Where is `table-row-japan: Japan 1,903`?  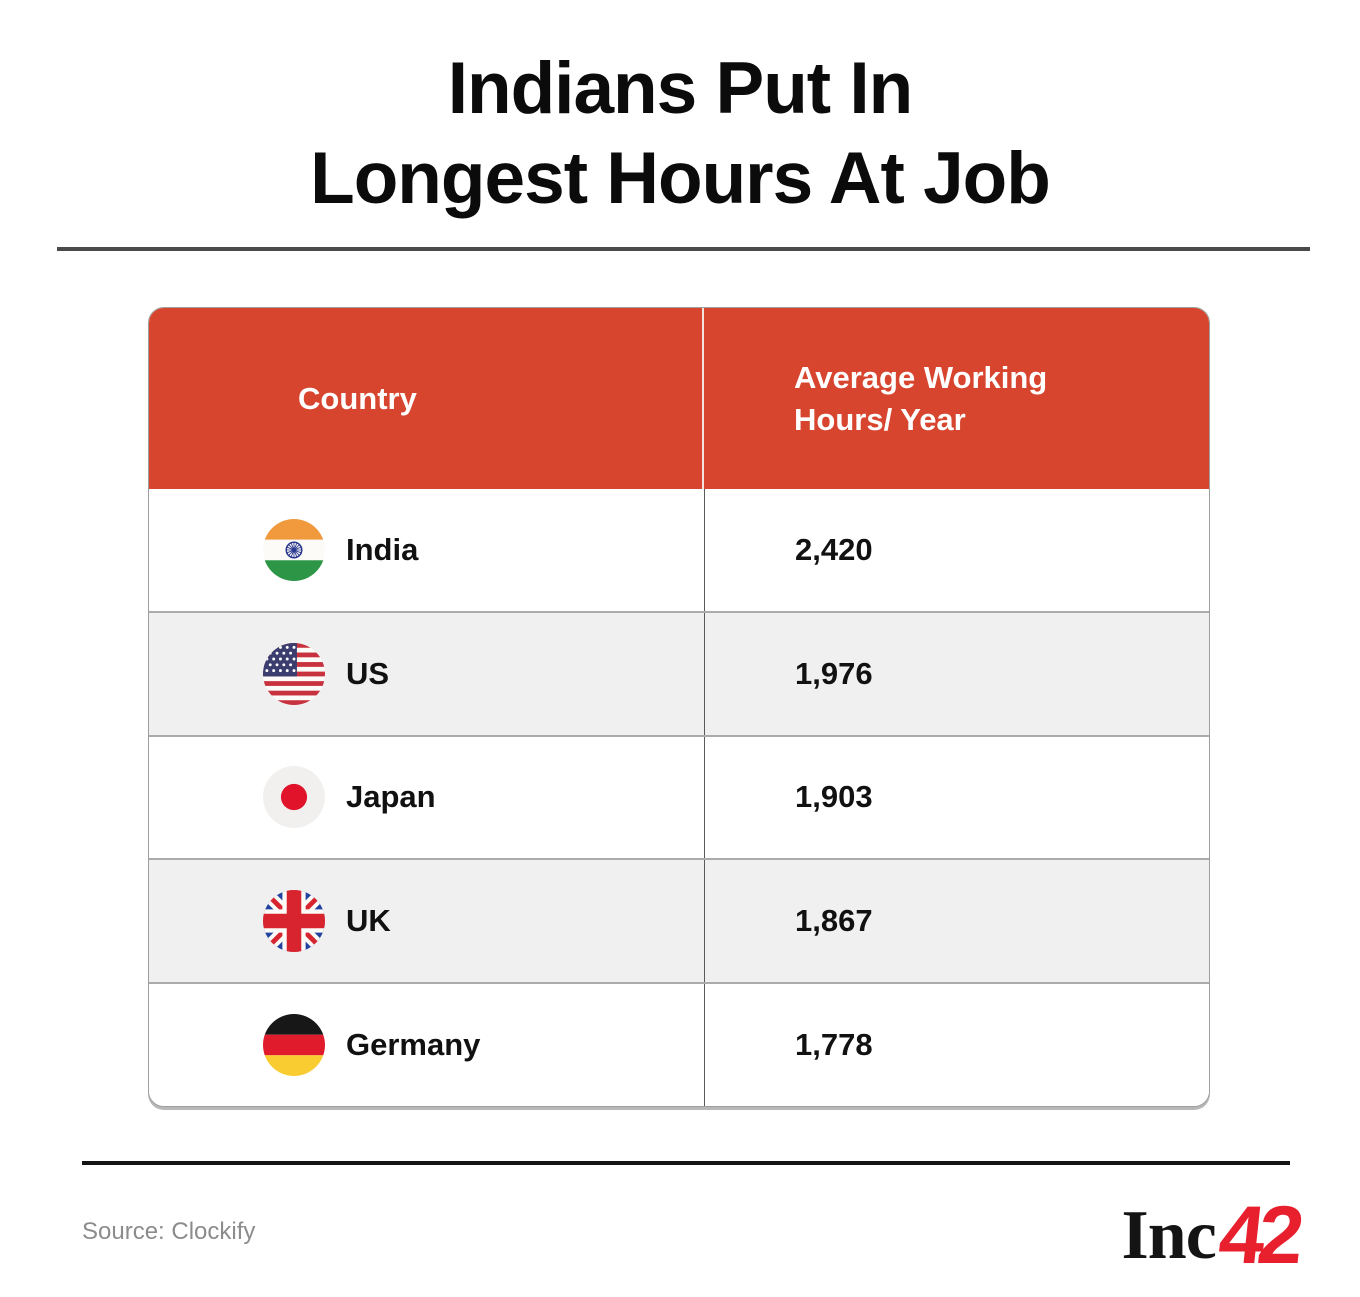 table-row-japan: Japan 1,903 is located at coordinates (679, 796).